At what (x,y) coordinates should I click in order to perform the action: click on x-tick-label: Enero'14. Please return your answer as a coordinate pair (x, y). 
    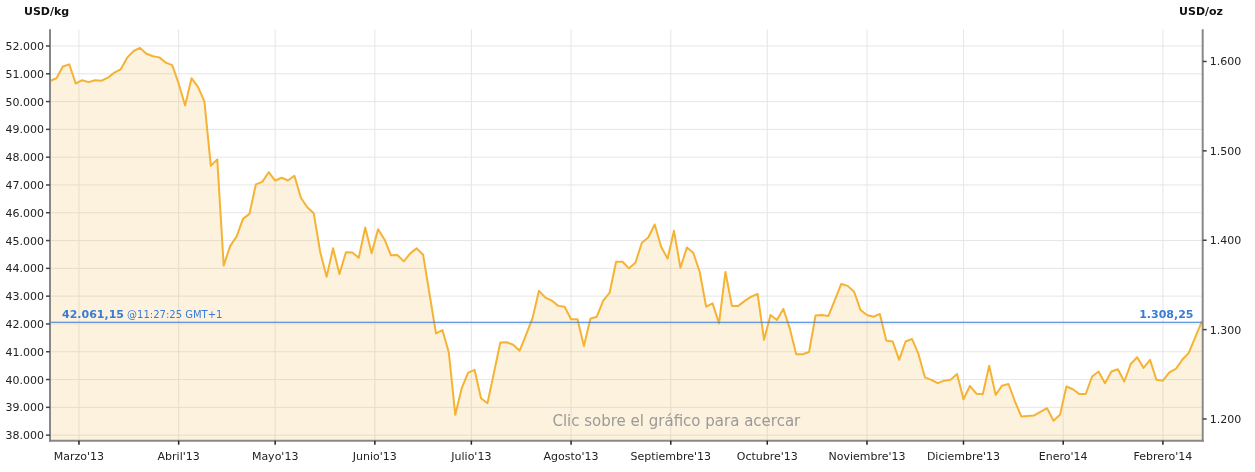
    Looking at the image, I should click on (1063, 456).